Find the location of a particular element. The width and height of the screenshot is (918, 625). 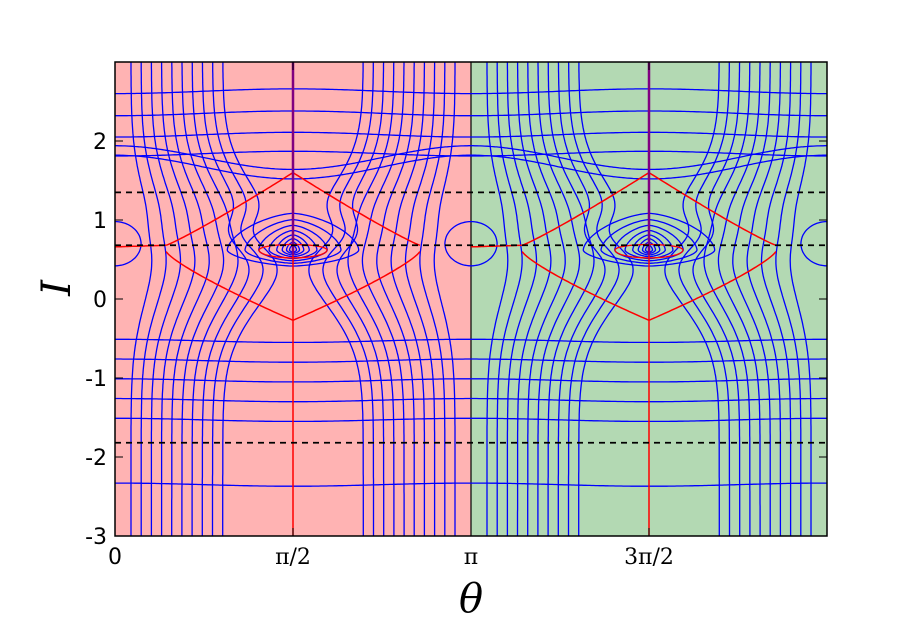

y-tick-label-4: -2 is located at coordinates (96, 458).